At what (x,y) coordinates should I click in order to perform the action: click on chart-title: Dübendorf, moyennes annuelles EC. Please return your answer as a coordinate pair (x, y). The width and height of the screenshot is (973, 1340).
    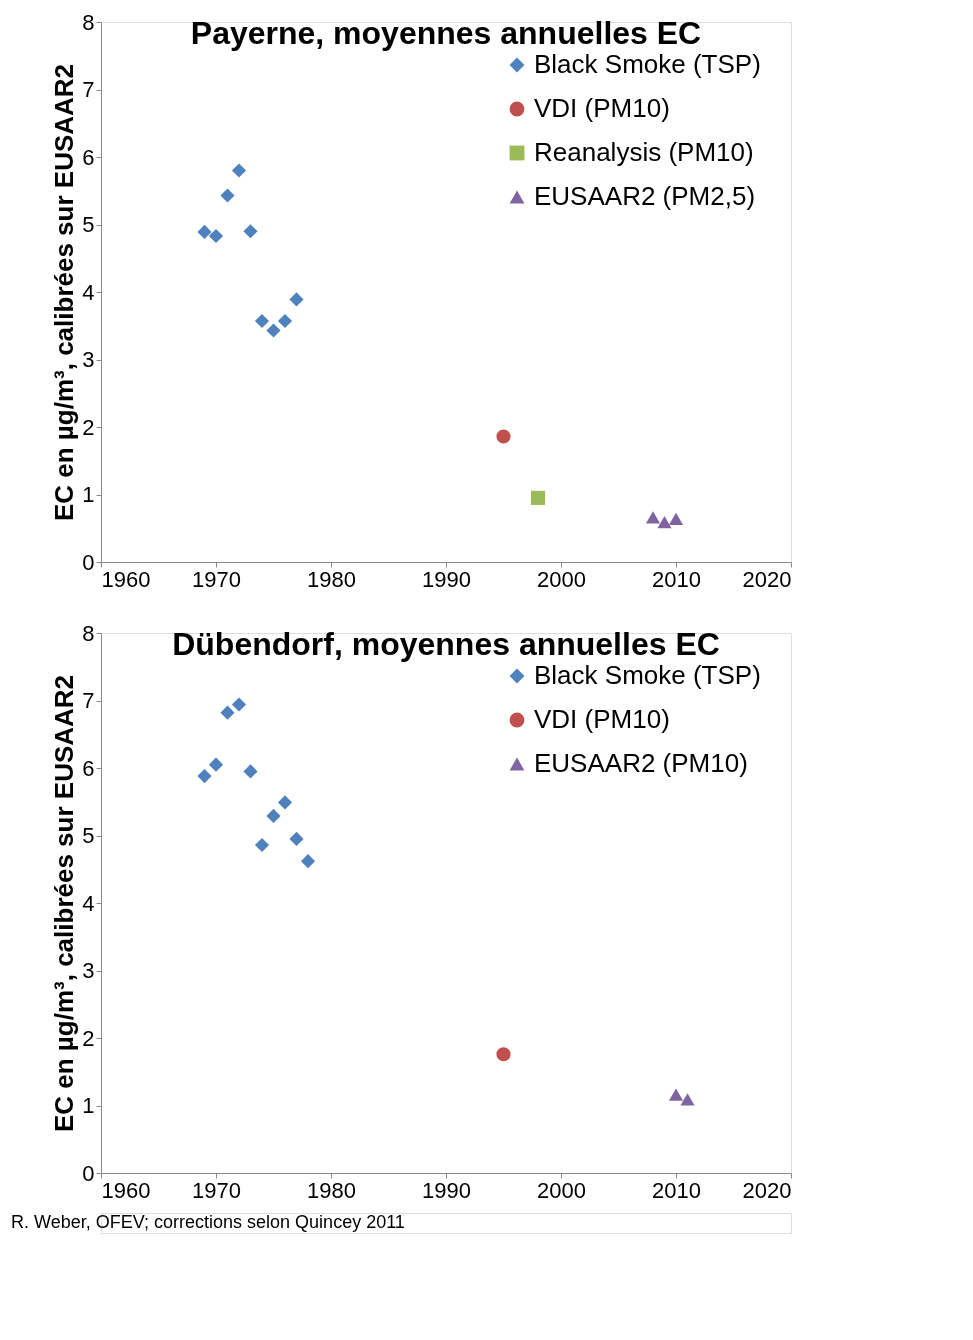
    Looking at the image, I should click on (446, 644).